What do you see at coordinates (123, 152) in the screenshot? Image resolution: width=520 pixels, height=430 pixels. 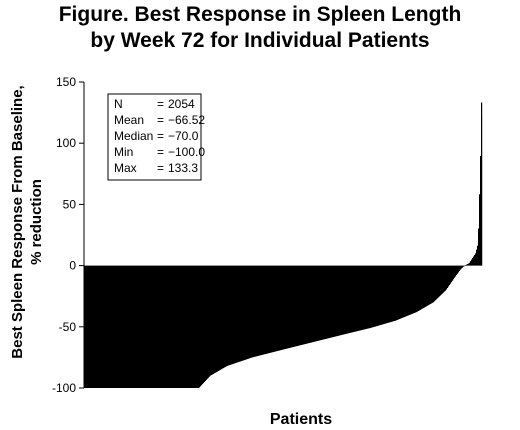 I see `stat-label: Min` at bounding box center [123, 152].